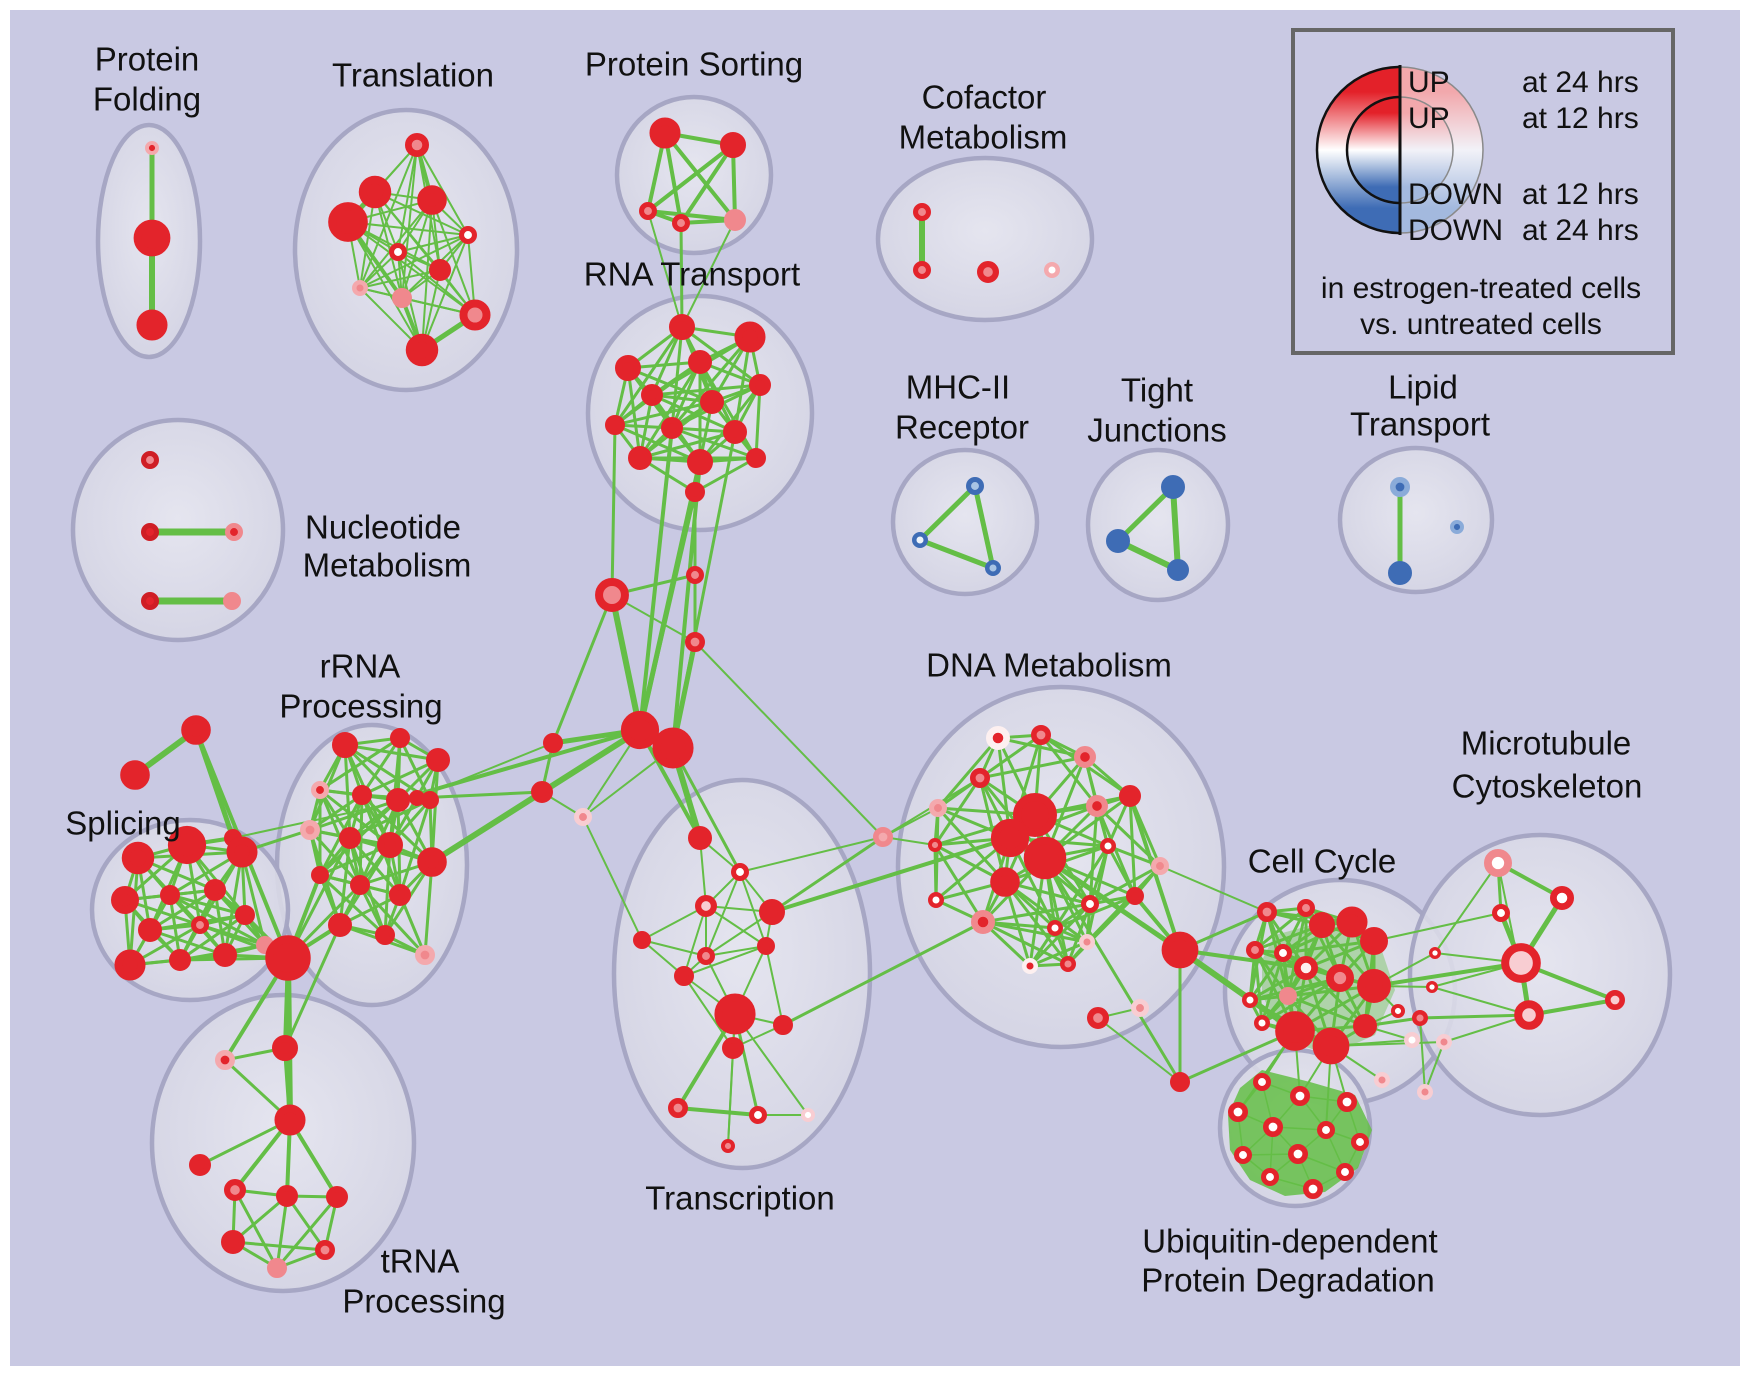 The width and height of the screenshot is (1750, 1381). What do you see at coordinates (699, 361) in the screenshot?
I see `gene-node-rt4` at bounding box center [699, 361].